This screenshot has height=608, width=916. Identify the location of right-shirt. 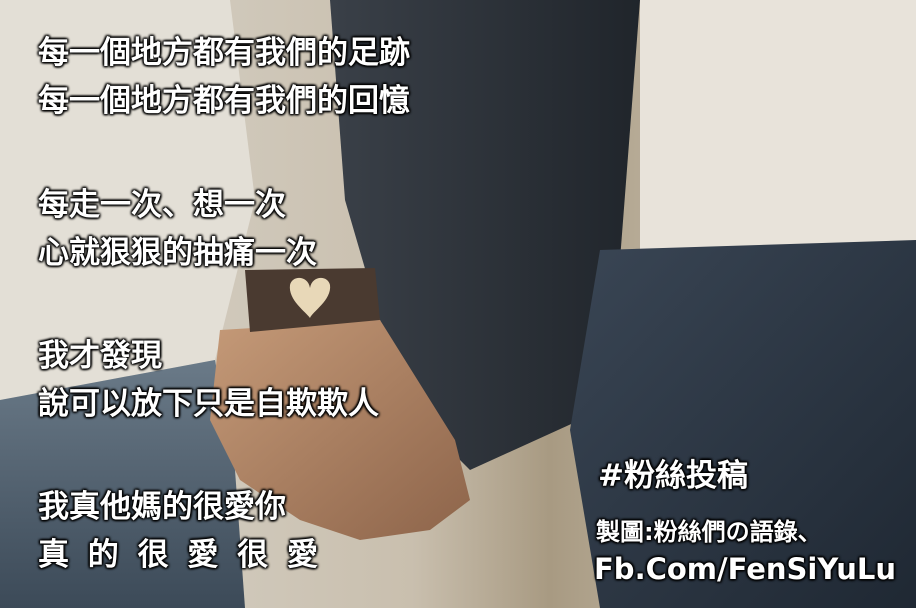
(778, 130).